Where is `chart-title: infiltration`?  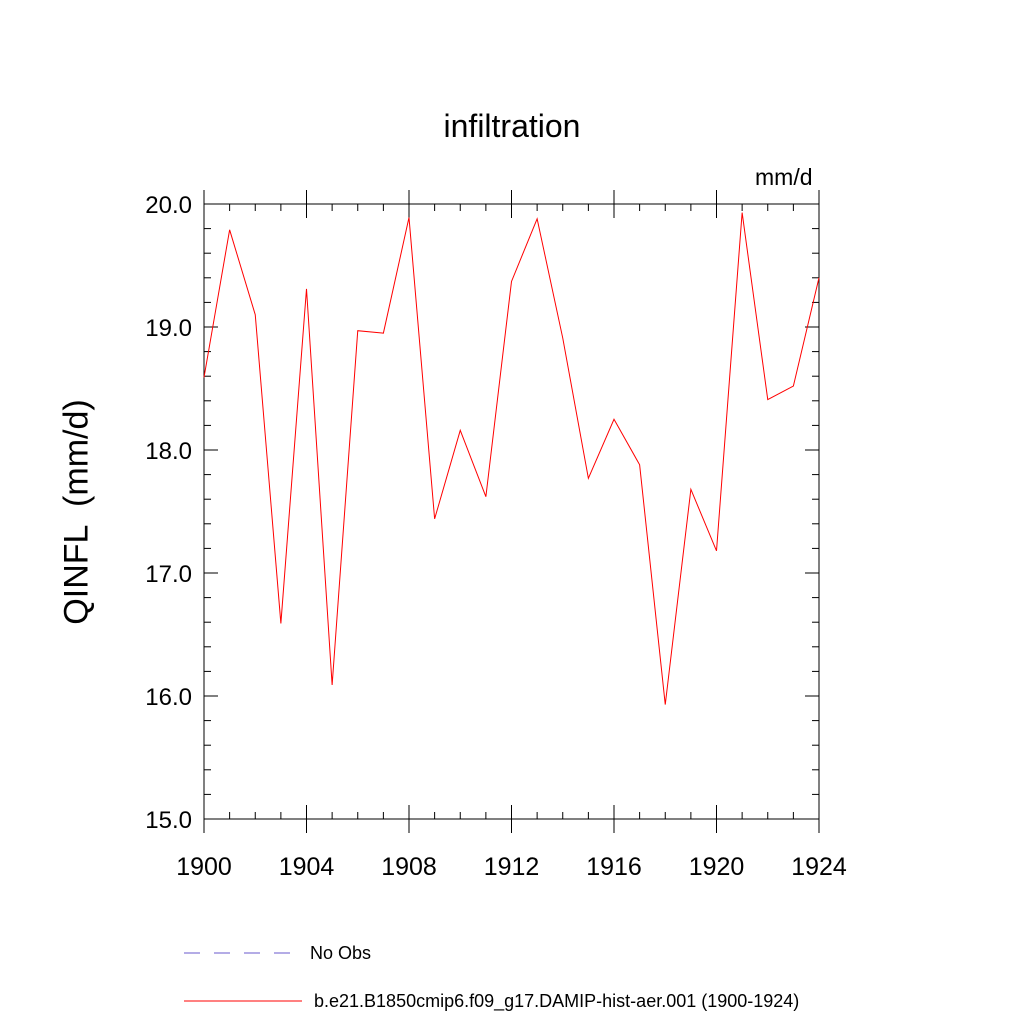 chart-title: infiltration is located at coordinates (512, 126).